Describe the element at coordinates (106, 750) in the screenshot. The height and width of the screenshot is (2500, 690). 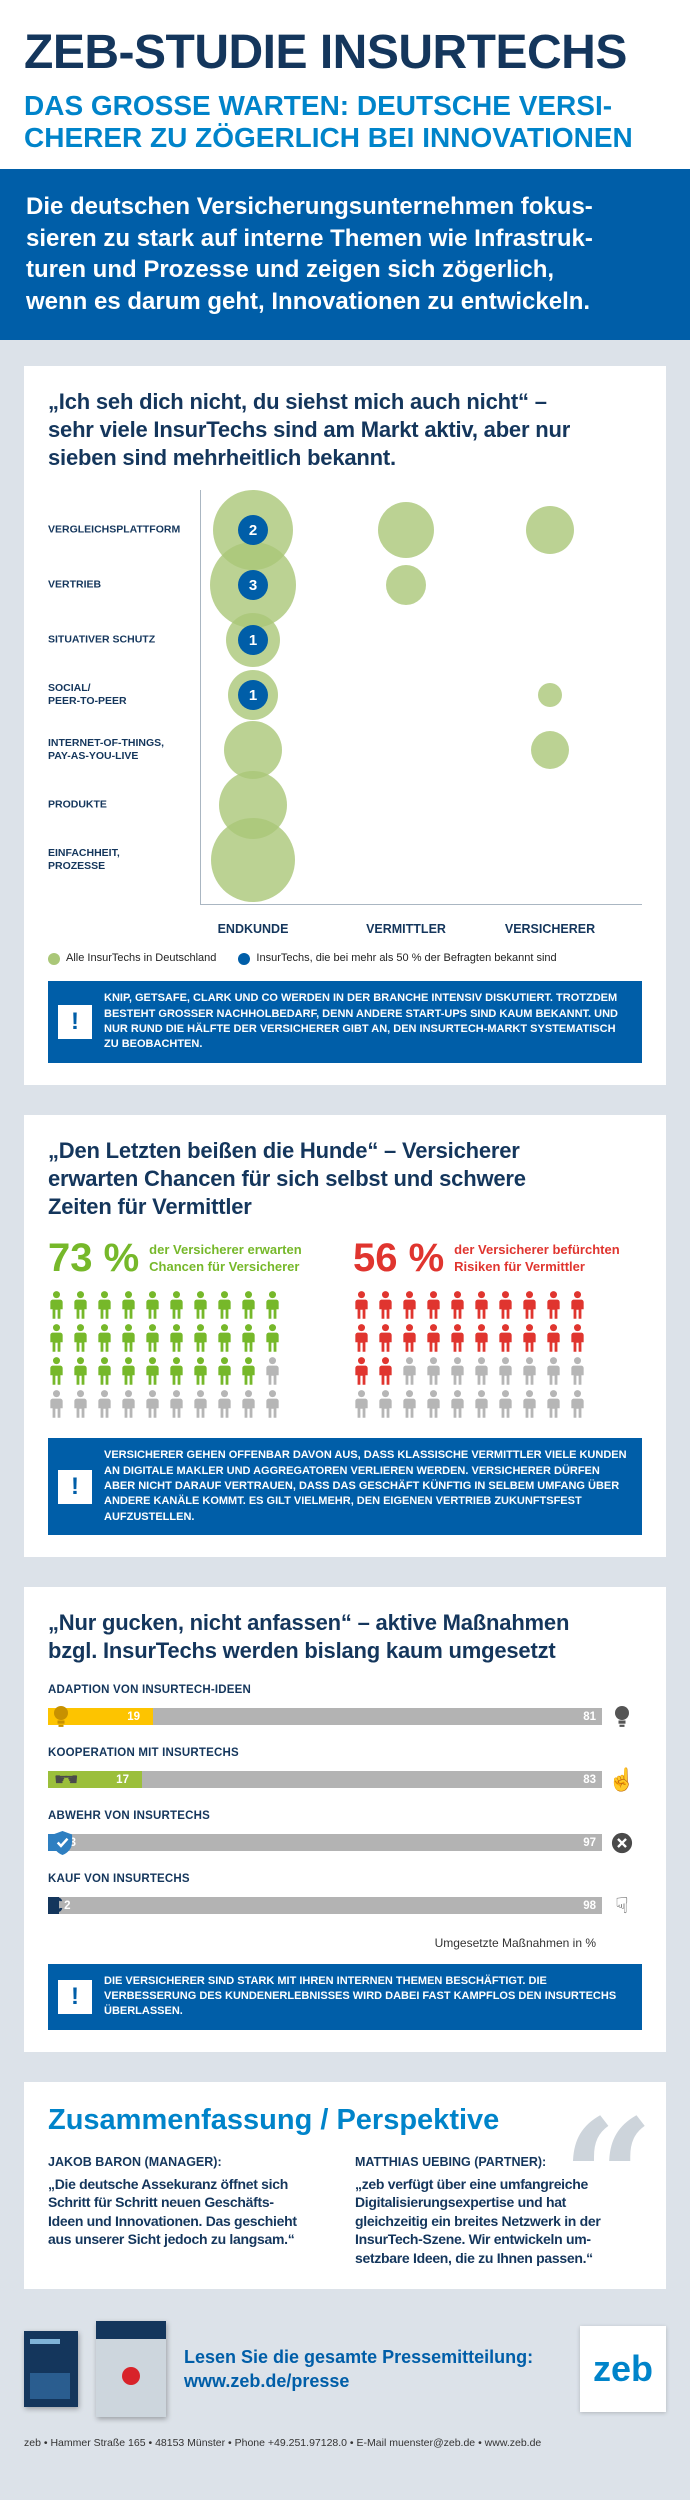
I see `bubble-row-label: INTERNET-OF-THINGS, PAY-AS-YOU-LIVE` at that location.